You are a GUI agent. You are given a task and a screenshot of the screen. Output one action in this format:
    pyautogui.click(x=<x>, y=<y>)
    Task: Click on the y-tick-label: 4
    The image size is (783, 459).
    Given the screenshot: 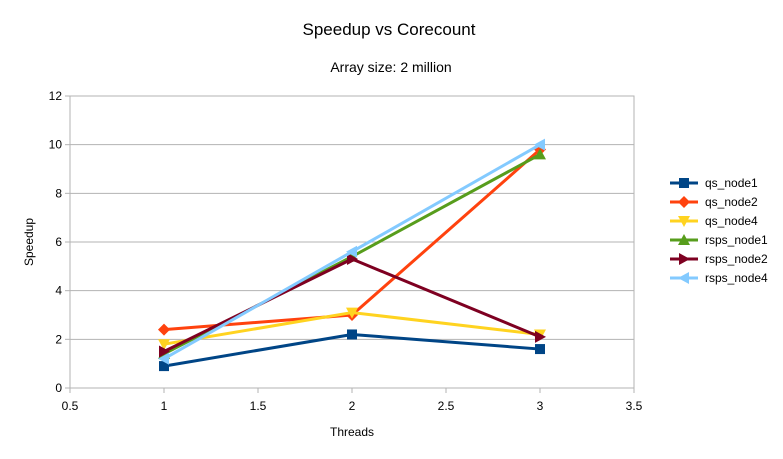 What is the action you would take?
    pyautogui.click(x=58, y=291)
    